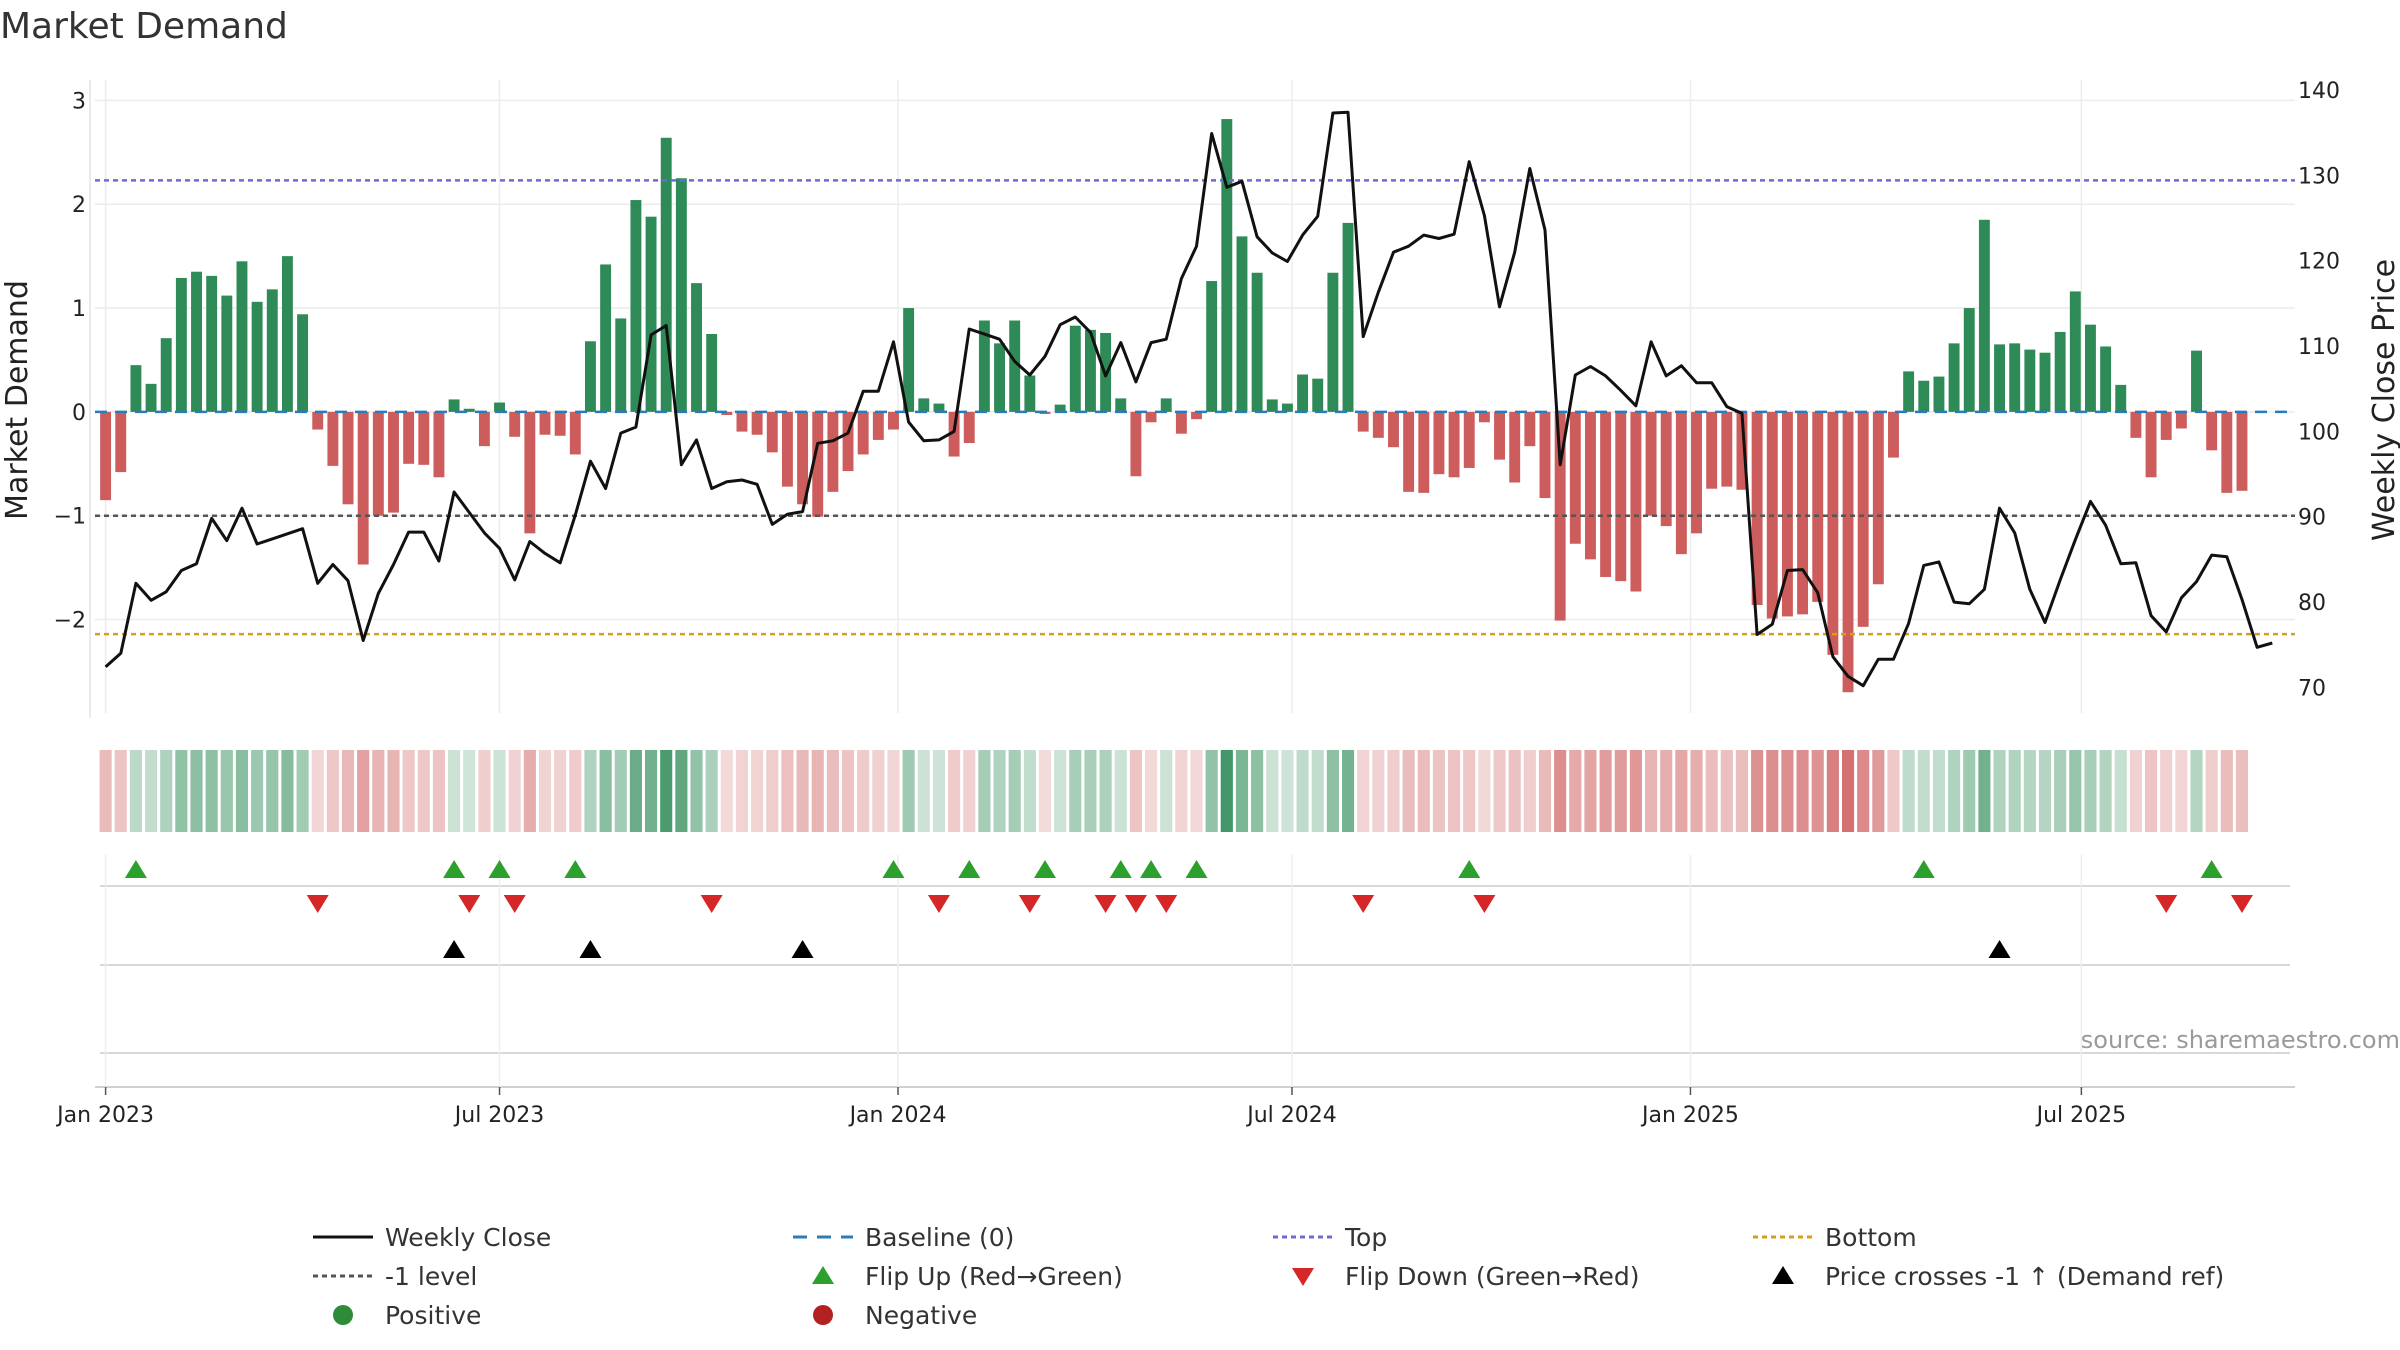 The height and width of the screenshot is (1350, 2400). What do you see at coordinates (1783, 1275) in the screenshot?
I see `legend-swatch-triangle-up` at bounding box center [1783, 1275].